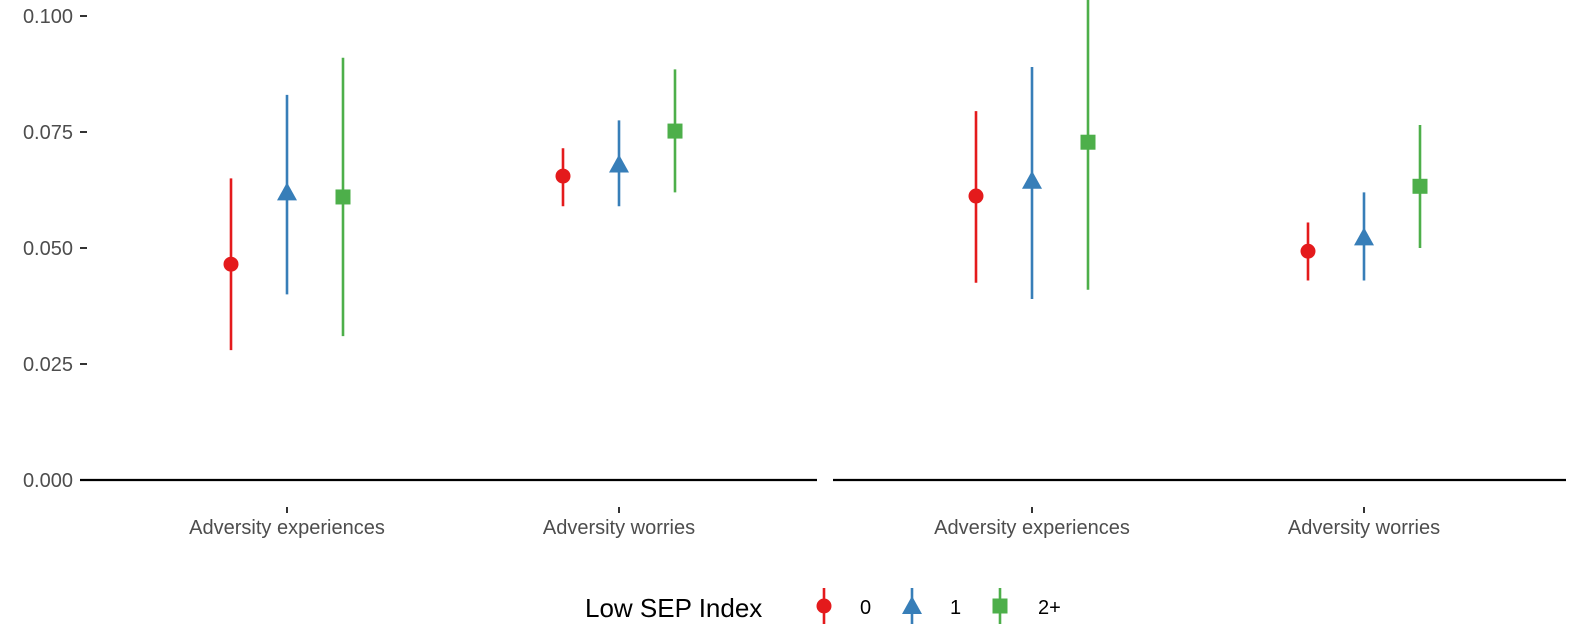  Describe the element at coordinates (865, 608) in the screenshot. I see `legend-label: 0` at that location.